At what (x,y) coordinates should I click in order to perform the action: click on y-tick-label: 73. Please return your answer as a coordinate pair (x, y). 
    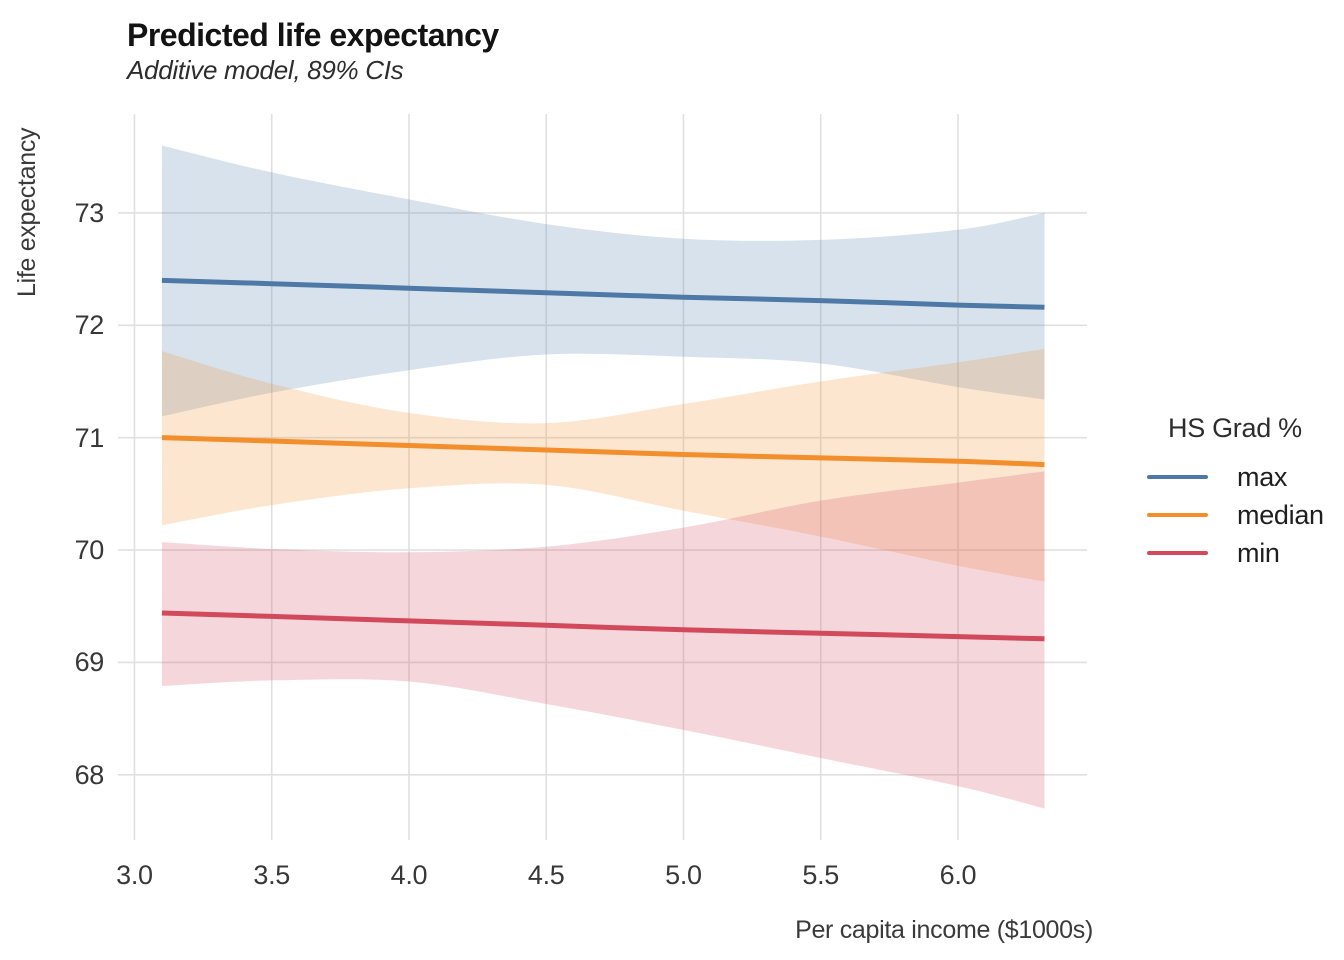
    Looking at the image, I should click on (89, 212).